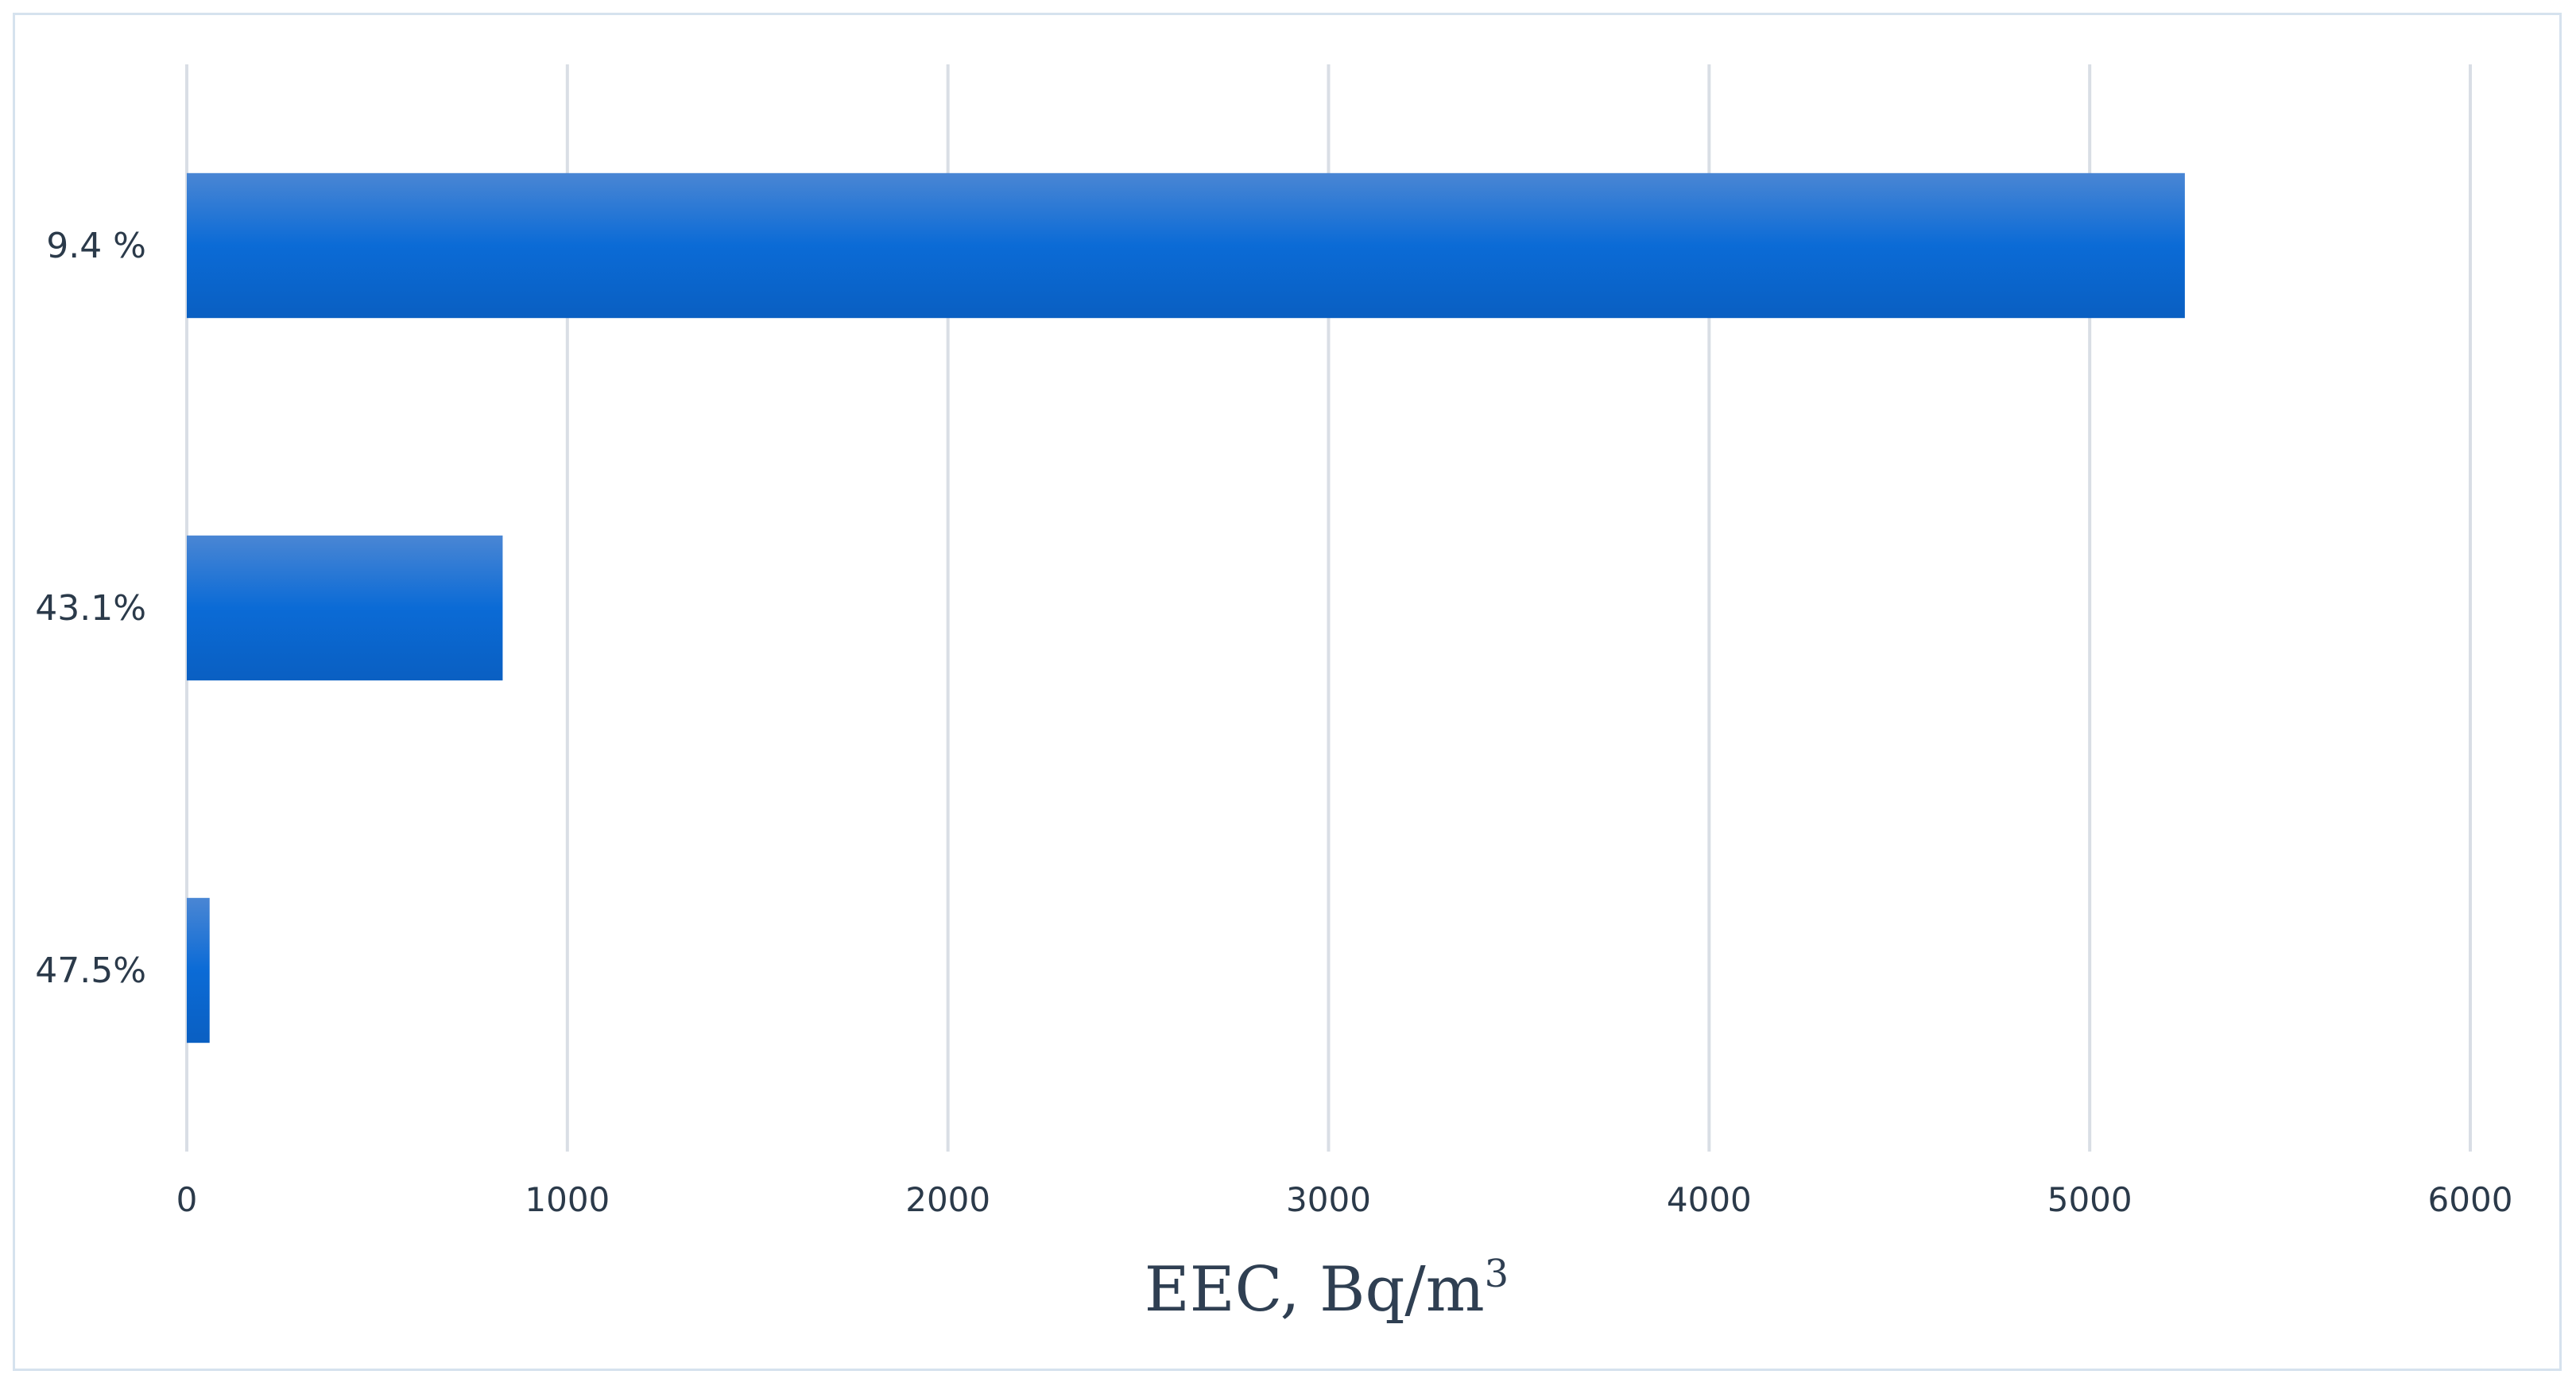 Image resolution: width=2576 pixels, height=1390 pixels. I want to click on x-tick-label-1: 1000, so click(567, 1199).